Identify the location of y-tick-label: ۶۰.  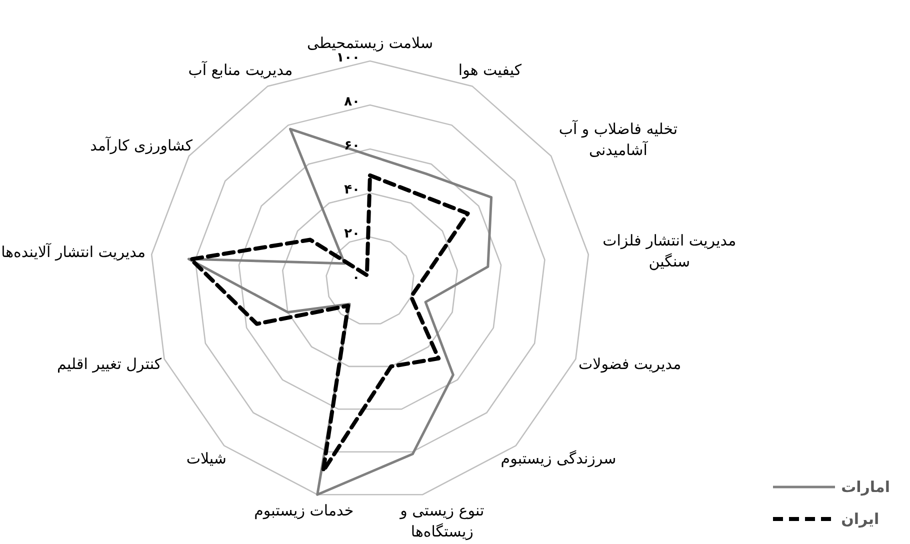
(352, 146).